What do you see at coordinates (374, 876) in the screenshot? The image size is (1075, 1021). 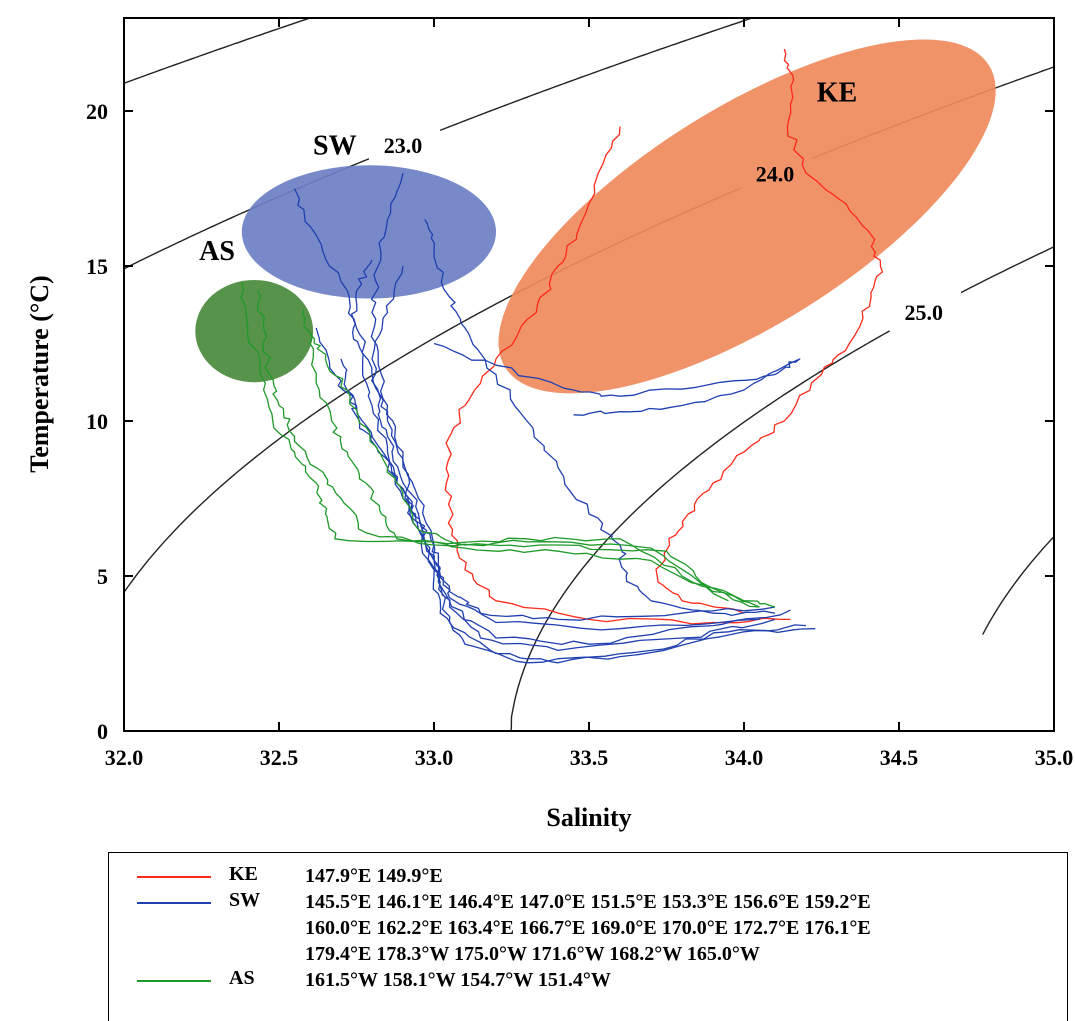 I see `legend-longitudes-ke: 147.9°E 149.9°E` at bounding box center [374, 876].